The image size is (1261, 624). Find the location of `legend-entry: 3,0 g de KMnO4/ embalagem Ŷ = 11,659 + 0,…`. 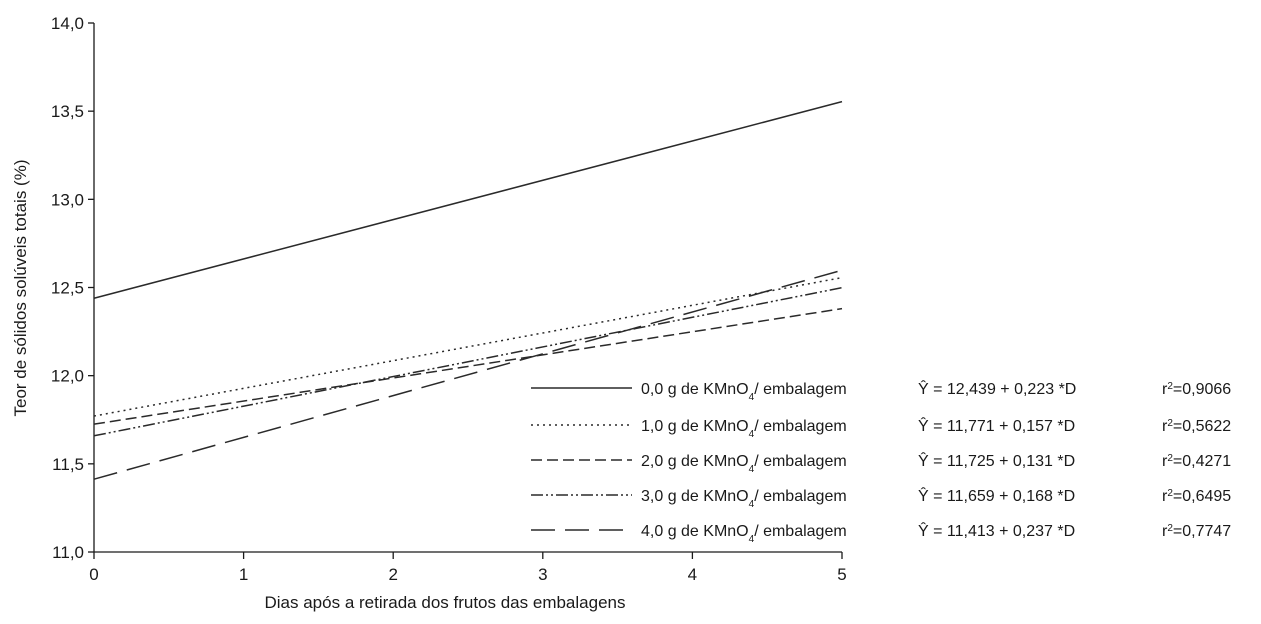

legend-entry: 3,0 g de KMnO4/ embalagem Ŷ = 11,659 + 0,… is located at coordinates (881, 498).